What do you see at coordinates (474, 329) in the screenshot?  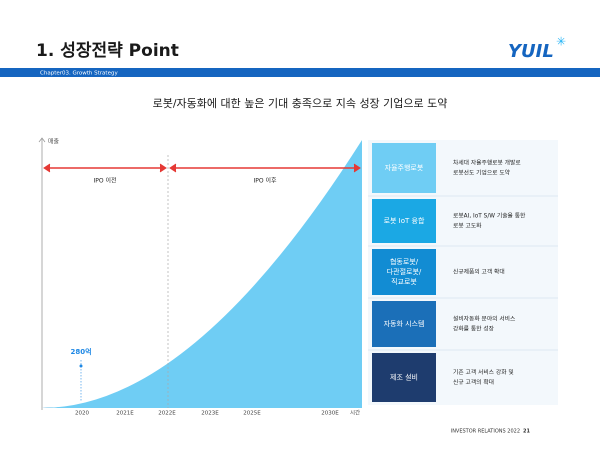 I see `row-description: 강화를 통한 성장` at bounding box center [474, 329].